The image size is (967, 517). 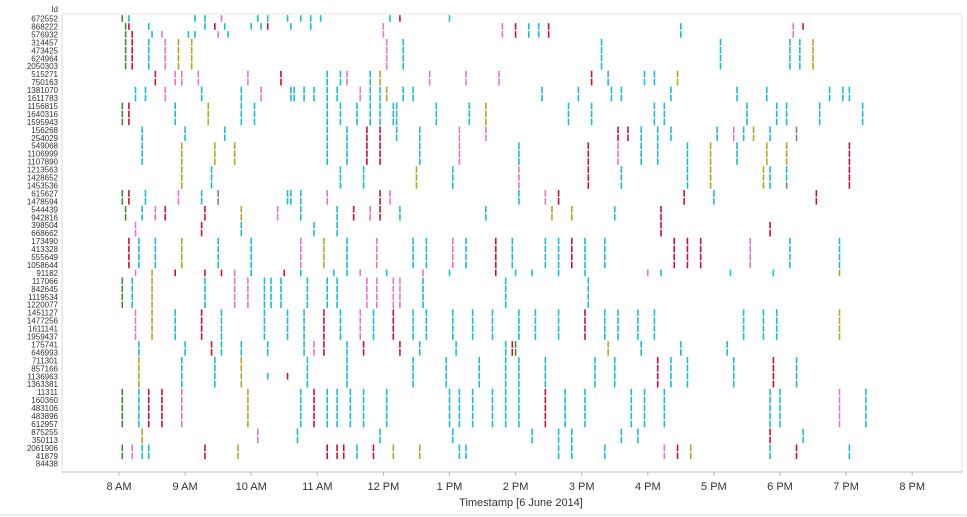 What do you see at coordinates (846, 487) in the screenshot?
I see `x-tick-label: 7 PM` at bounding box center [846, 487].